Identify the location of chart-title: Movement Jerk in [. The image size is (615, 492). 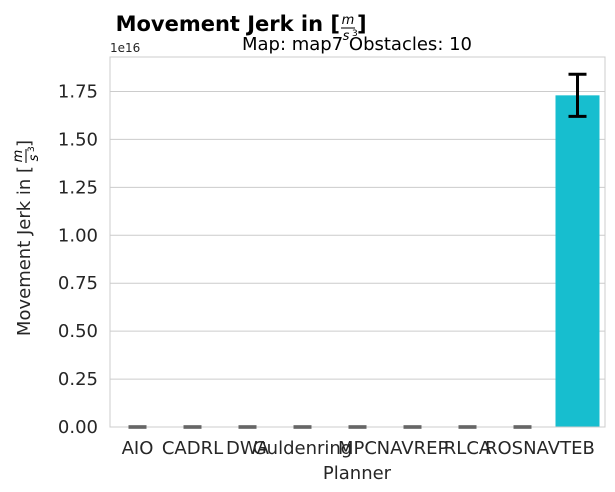
(228, 24).